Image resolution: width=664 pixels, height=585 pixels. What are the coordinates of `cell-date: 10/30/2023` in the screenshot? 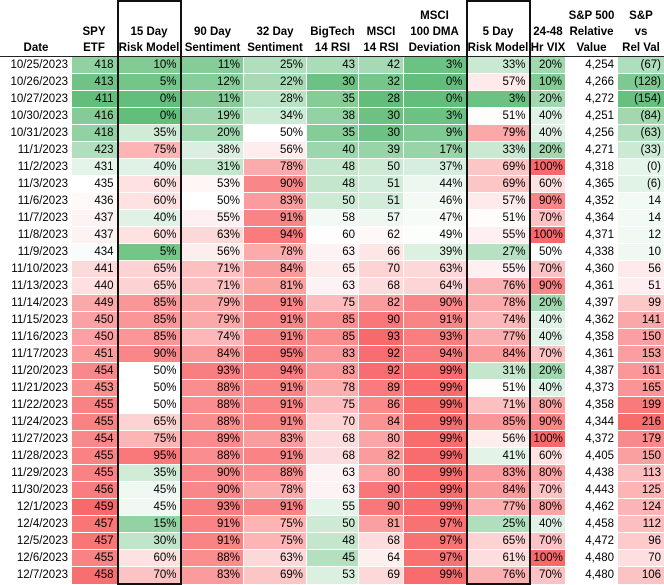 It's located at (36, 116).